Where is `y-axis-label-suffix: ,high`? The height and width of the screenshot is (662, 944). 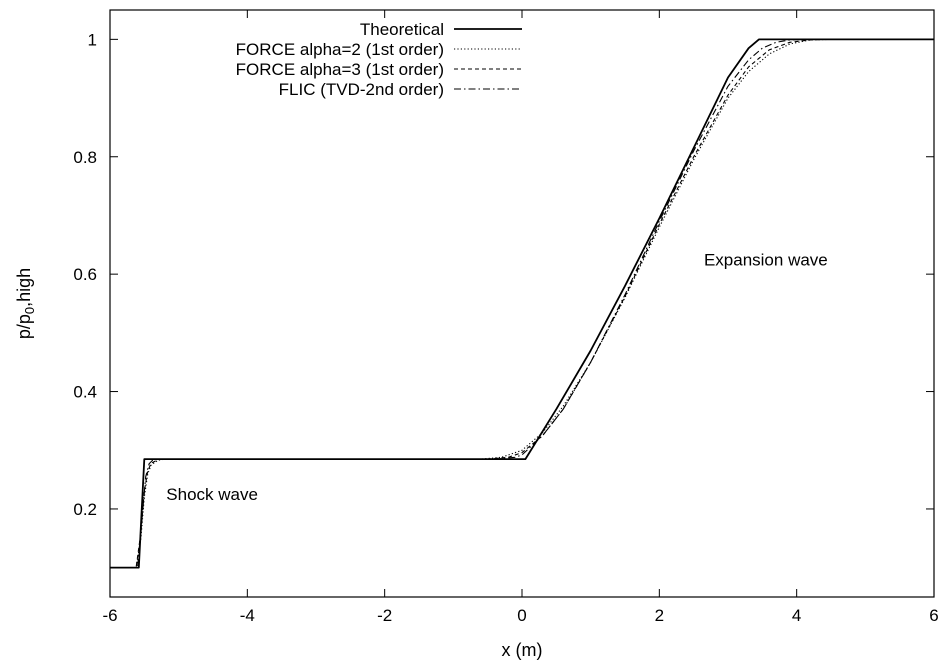
y-axis-label-suffix: ,high is located at coordinates (24, 287).